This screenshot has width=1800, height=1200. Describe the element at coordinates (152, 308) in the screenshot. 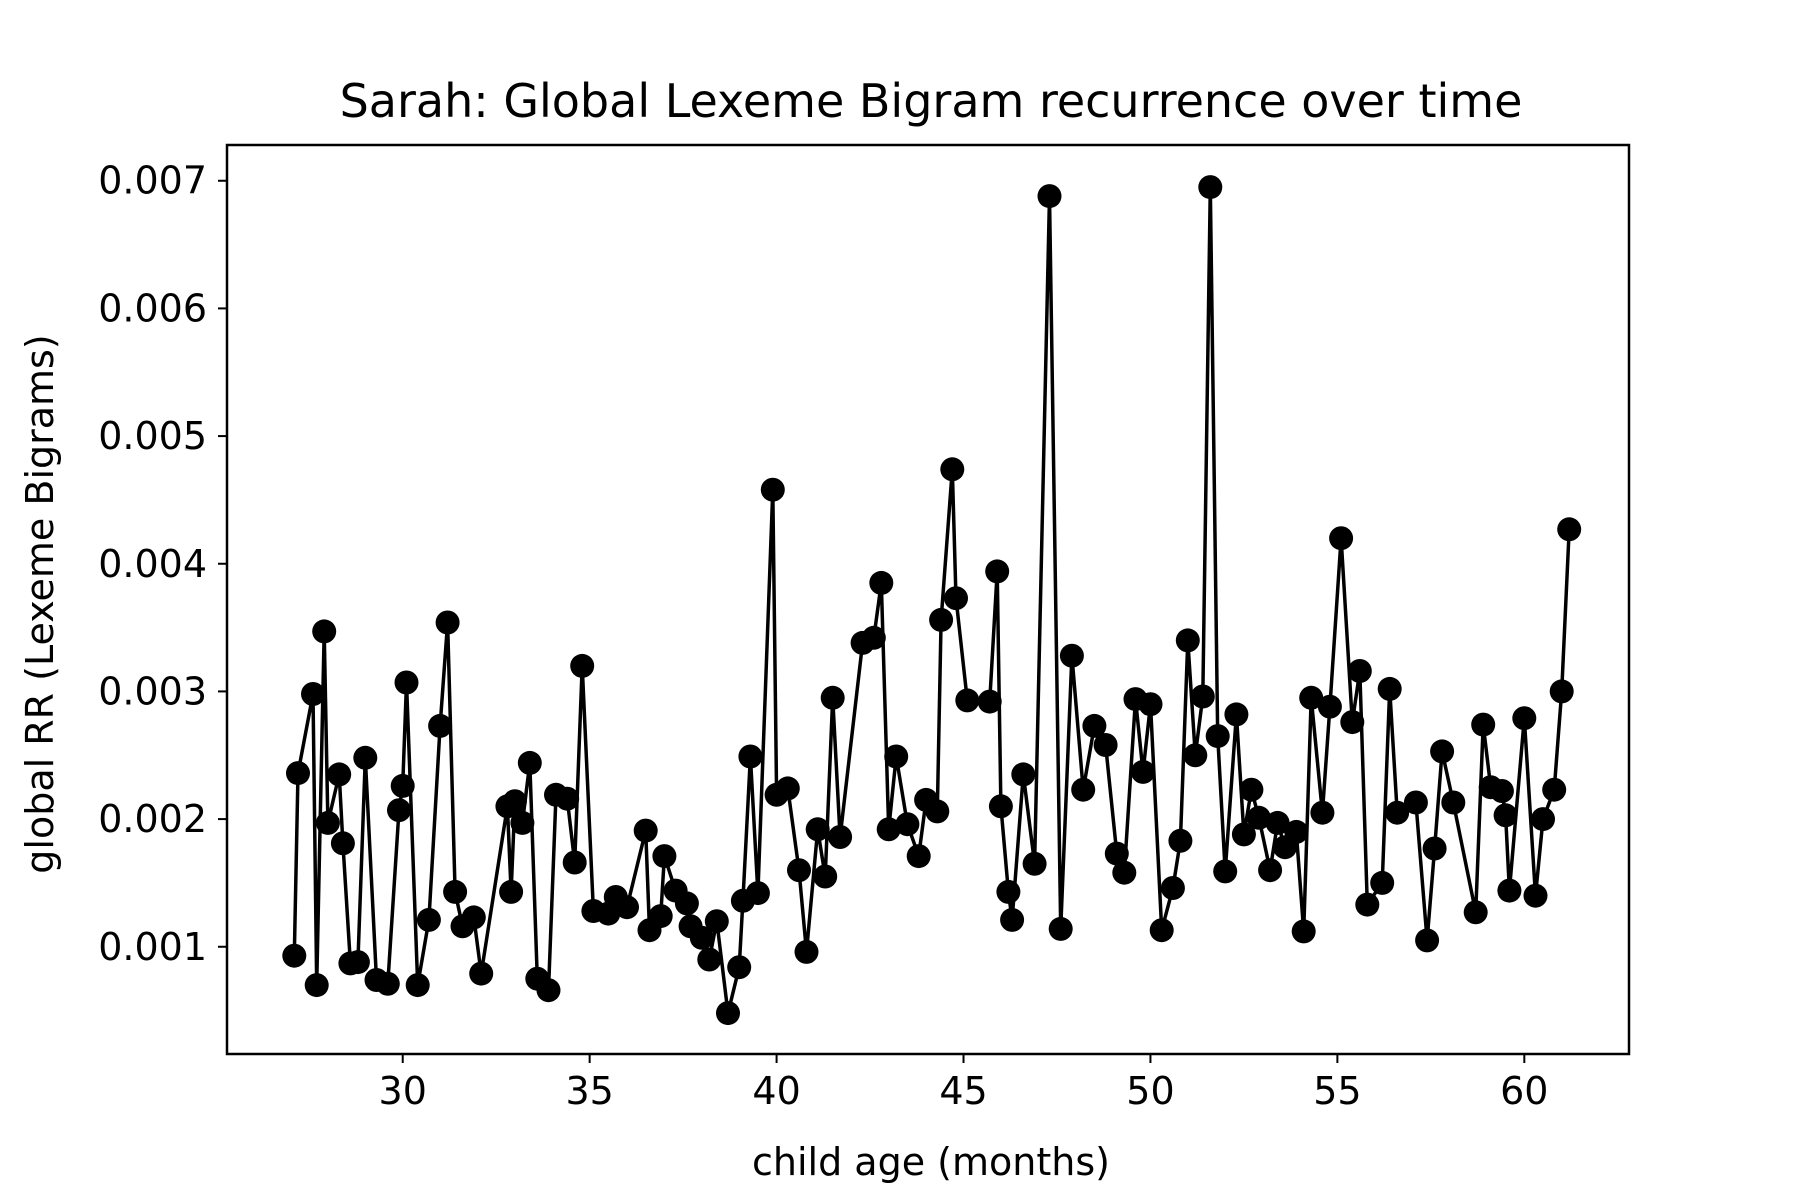

I see `y-tick-label: 0.006` at that location.